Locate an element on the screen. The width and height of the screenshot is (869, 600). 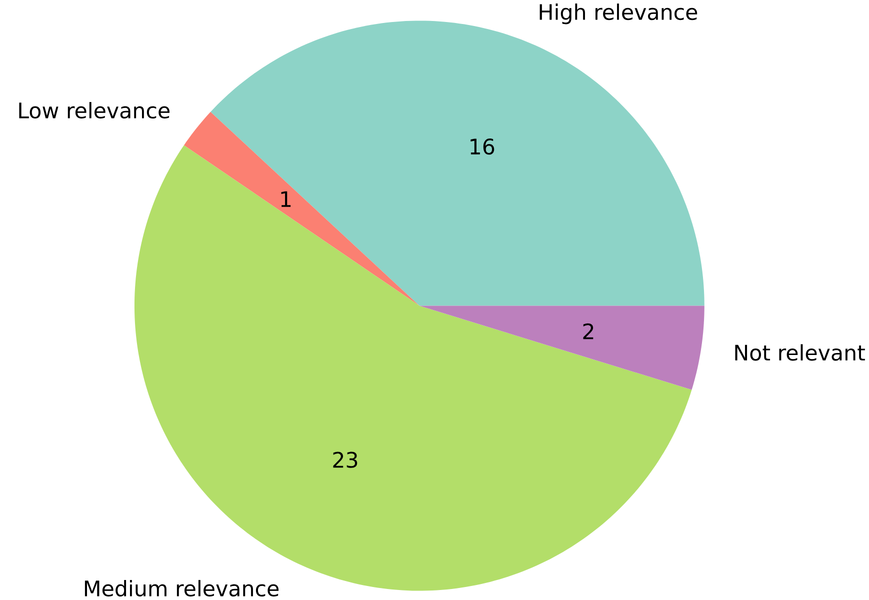
slice-label: Not relevant is located at coordinates (800, 352).